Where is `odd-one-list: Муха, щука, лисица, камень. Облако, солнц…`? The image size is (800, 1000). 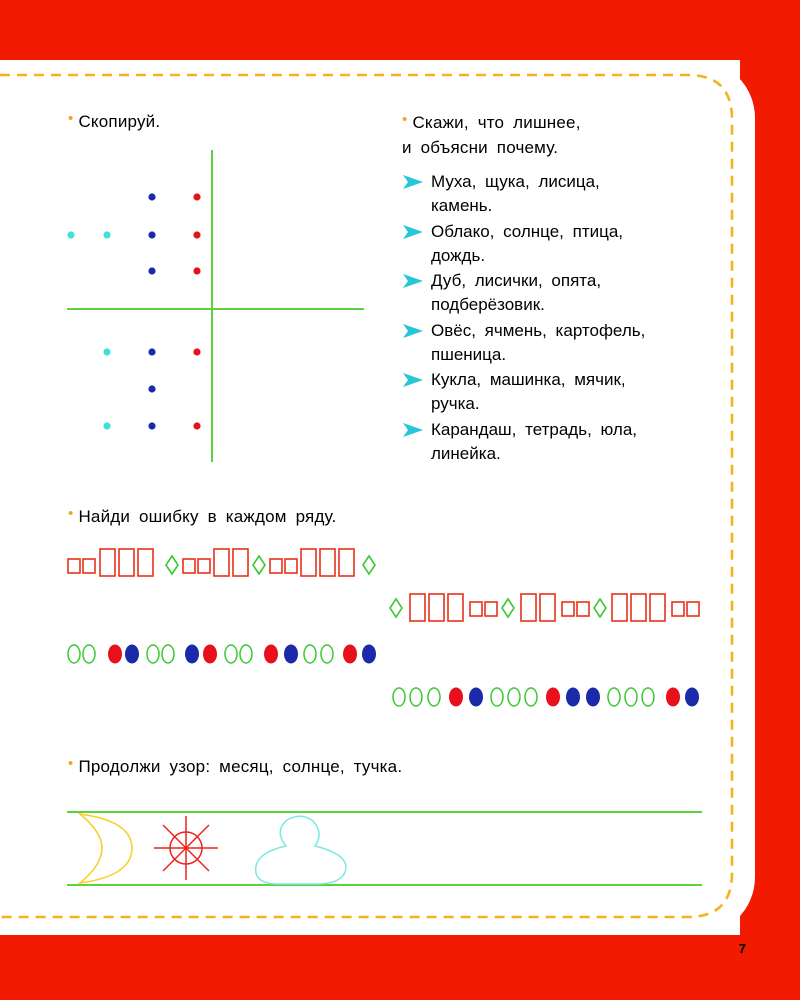
odd-one-list: Муха, щука, лисица, камень. Облако, солнц… is located at coordinates (562, 318).